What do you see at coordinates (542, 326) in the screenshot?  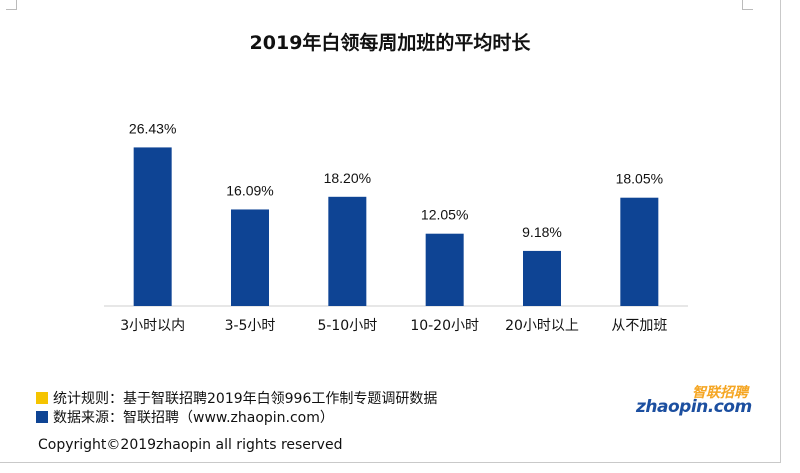 I see `category-label-5: 20小时以上` at bounding box center [542, 326].